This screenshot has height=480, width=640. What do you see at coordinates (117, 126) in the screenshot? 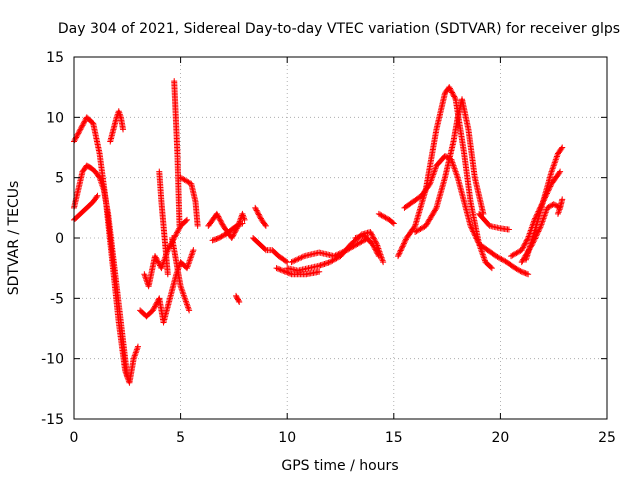
I see `series-satellite-track-d` at bounding box center [117, 126].